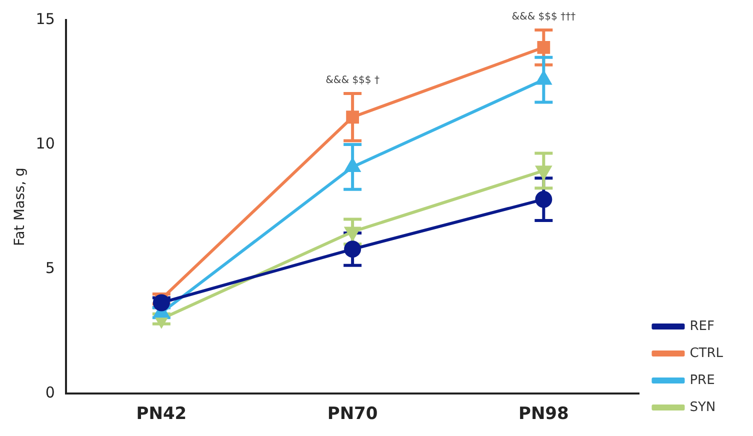 This screenshot has width=753, height=436. What do you see at coordinates (707, 353) in the screenshot?
I see `legend-label: CTRL` at bounding box center [707, 353].